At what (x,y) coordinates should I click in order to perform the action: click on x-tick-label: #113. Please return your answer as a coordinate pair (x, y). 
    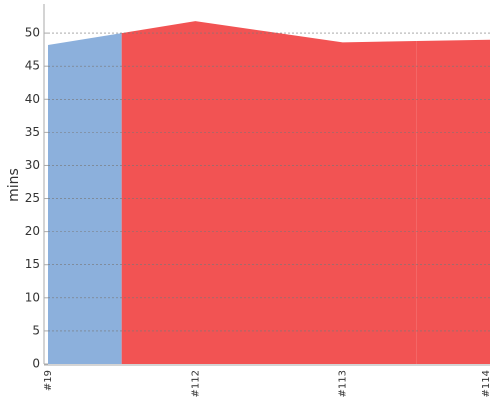
    Looking at the image, I should click on (343, 383).